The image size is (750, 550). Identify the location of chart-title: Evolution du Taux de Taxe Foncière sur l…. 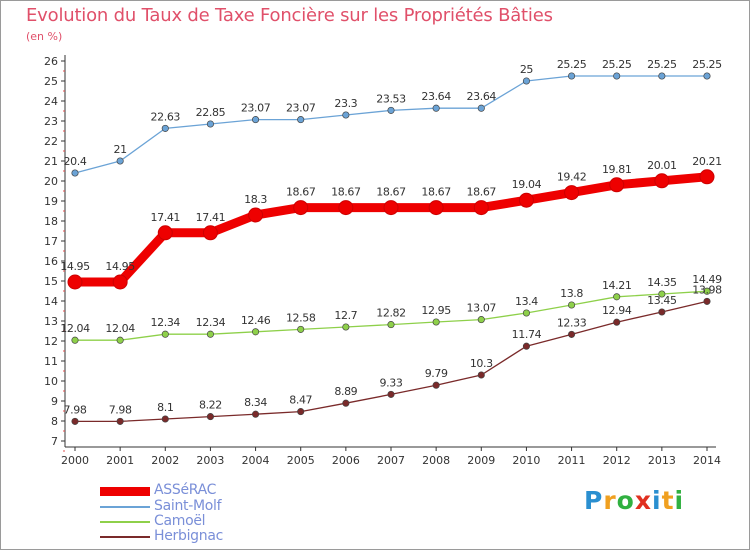
(289, 15).